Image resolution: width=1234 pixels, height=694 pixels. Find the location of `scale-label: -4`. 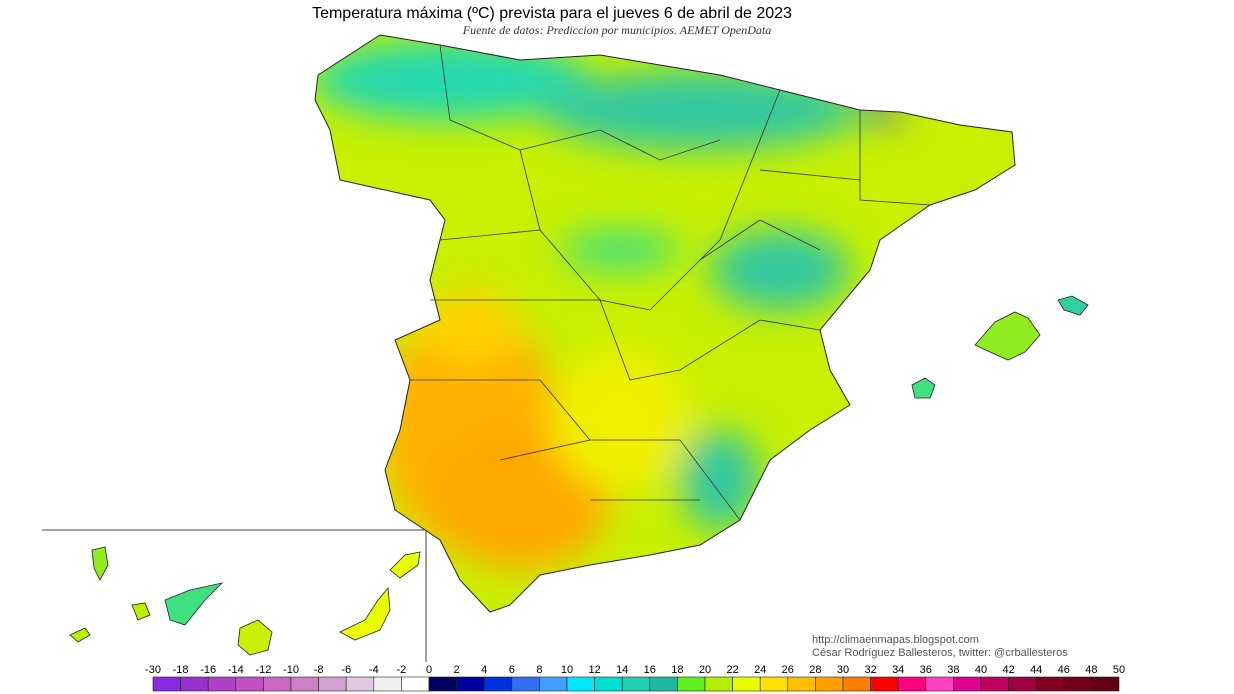

scale-label: -4 is located at coordinates (374, 670).